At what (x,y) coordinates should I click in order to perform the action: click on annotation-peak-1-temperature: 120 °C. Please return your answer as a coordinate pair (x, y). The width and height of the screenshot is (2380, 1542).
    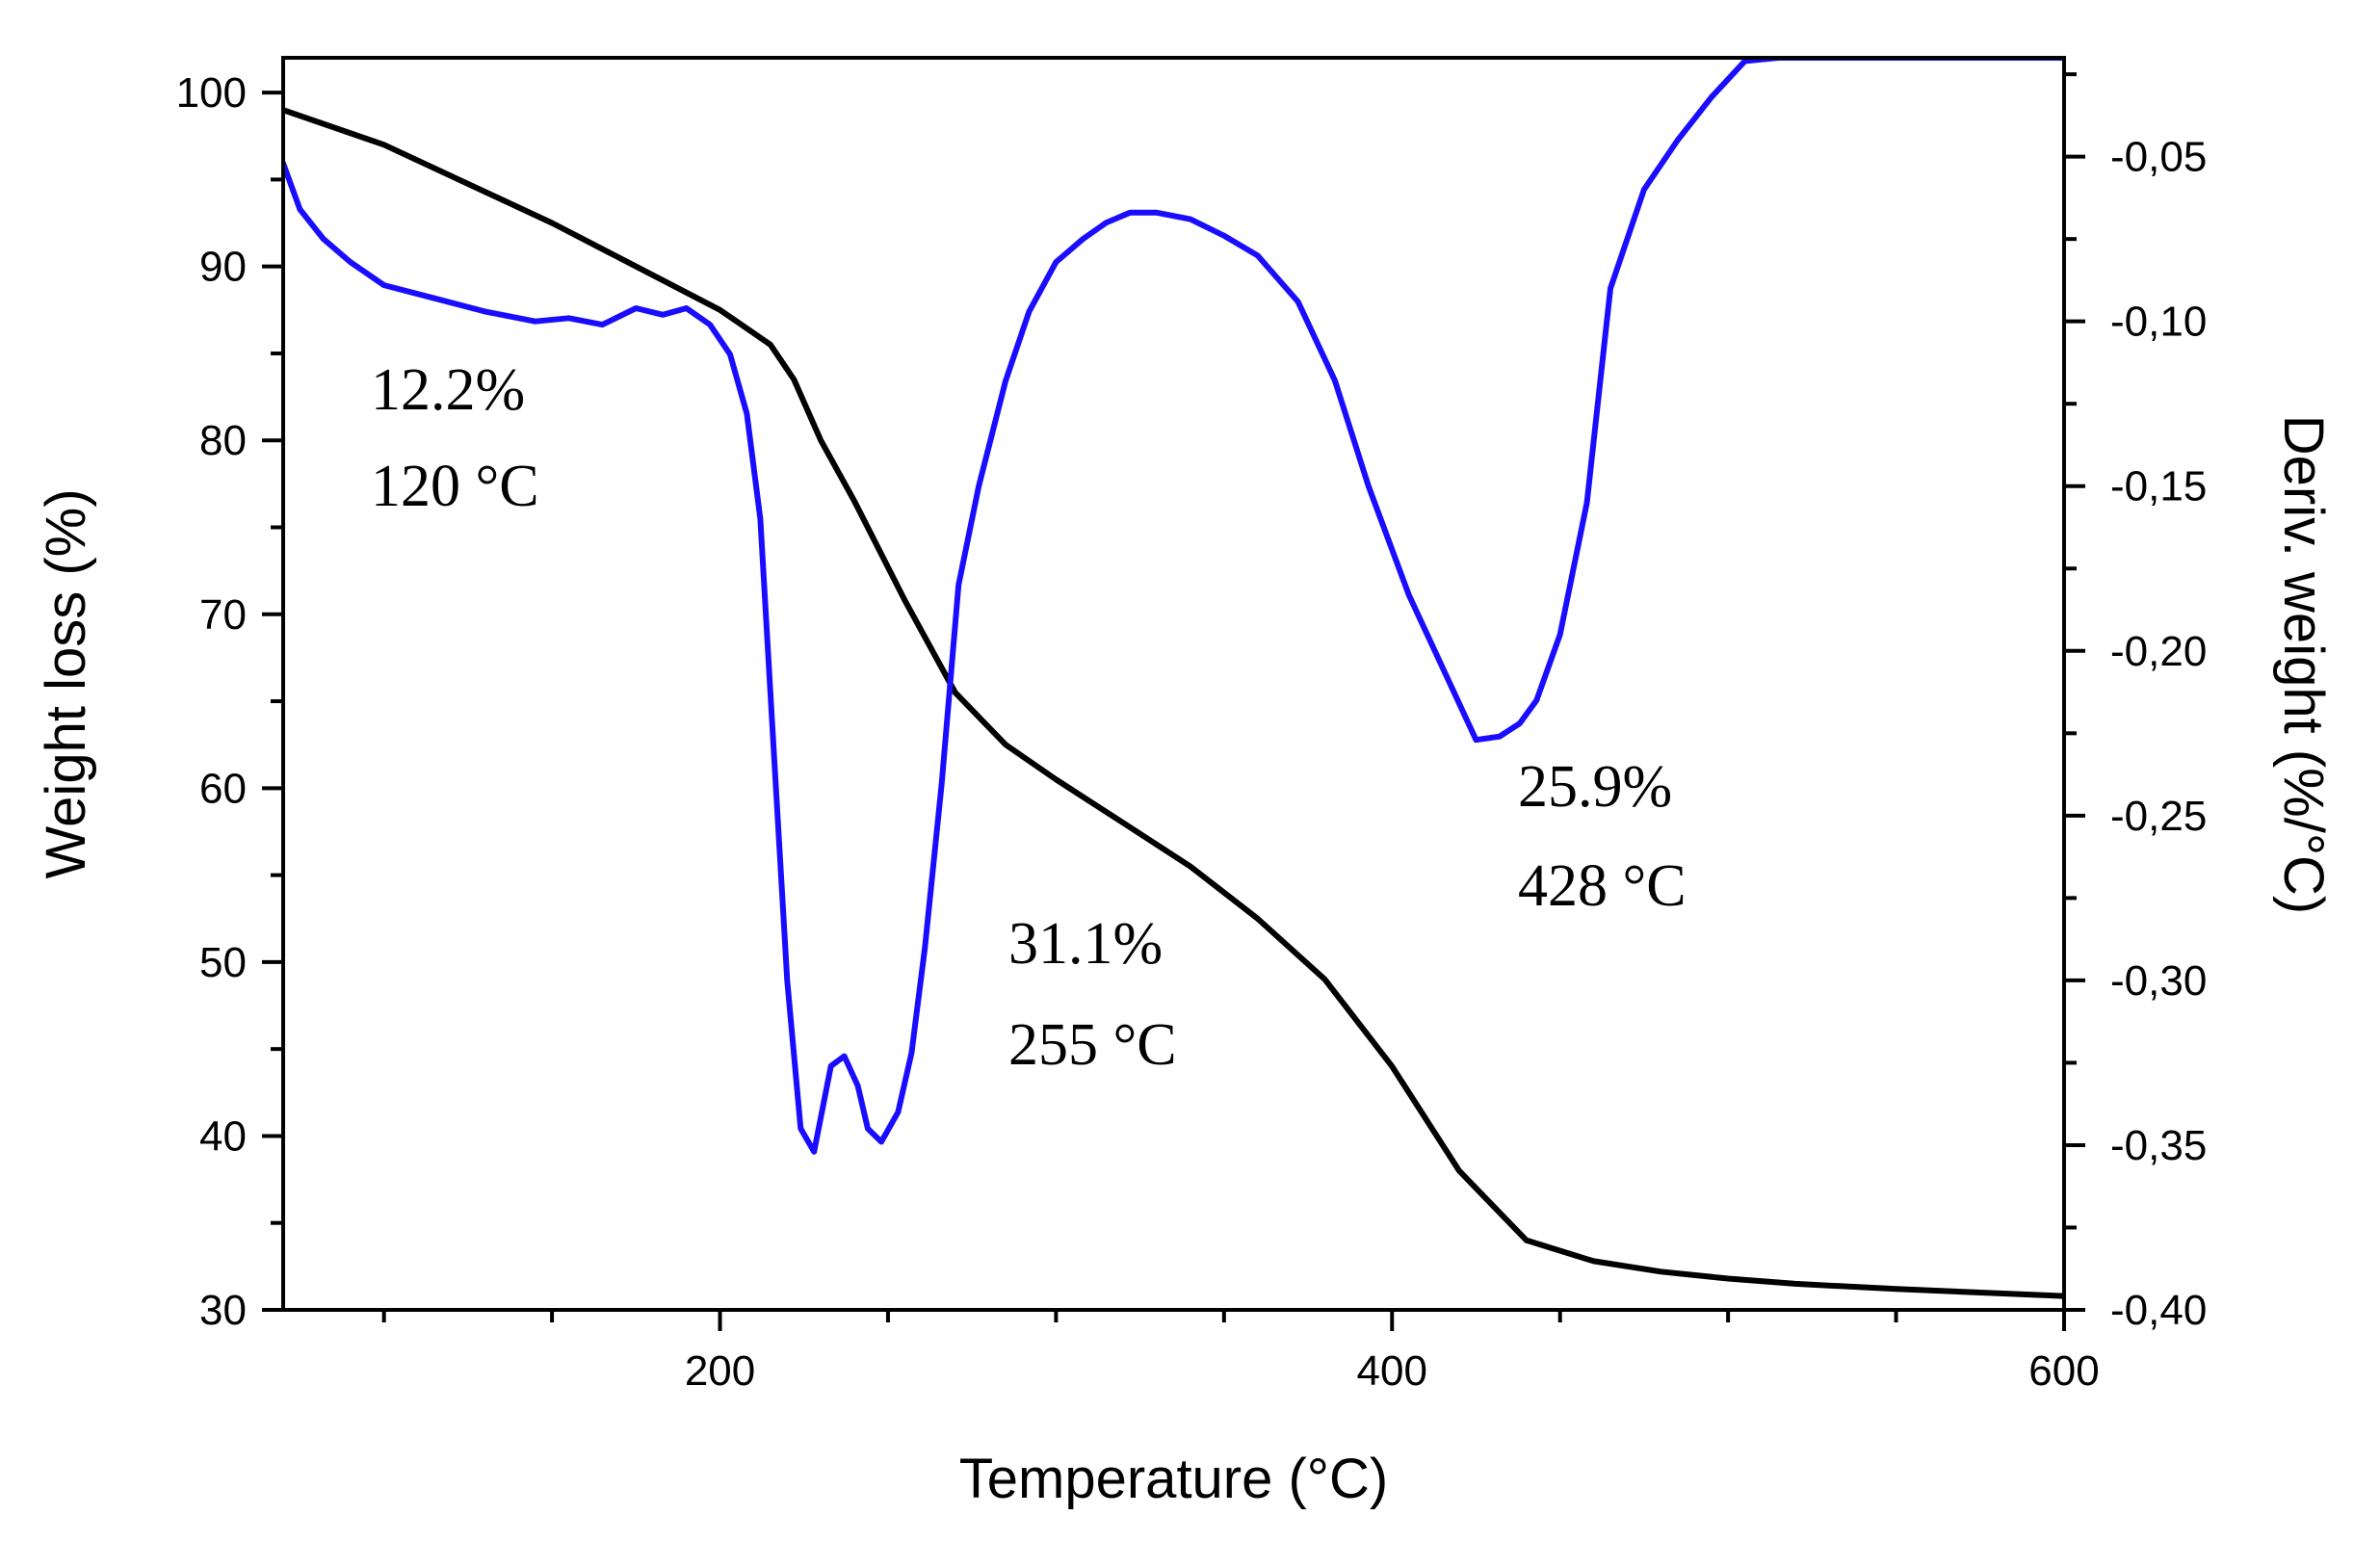
    Looking at the image, I should click on (455, 487).